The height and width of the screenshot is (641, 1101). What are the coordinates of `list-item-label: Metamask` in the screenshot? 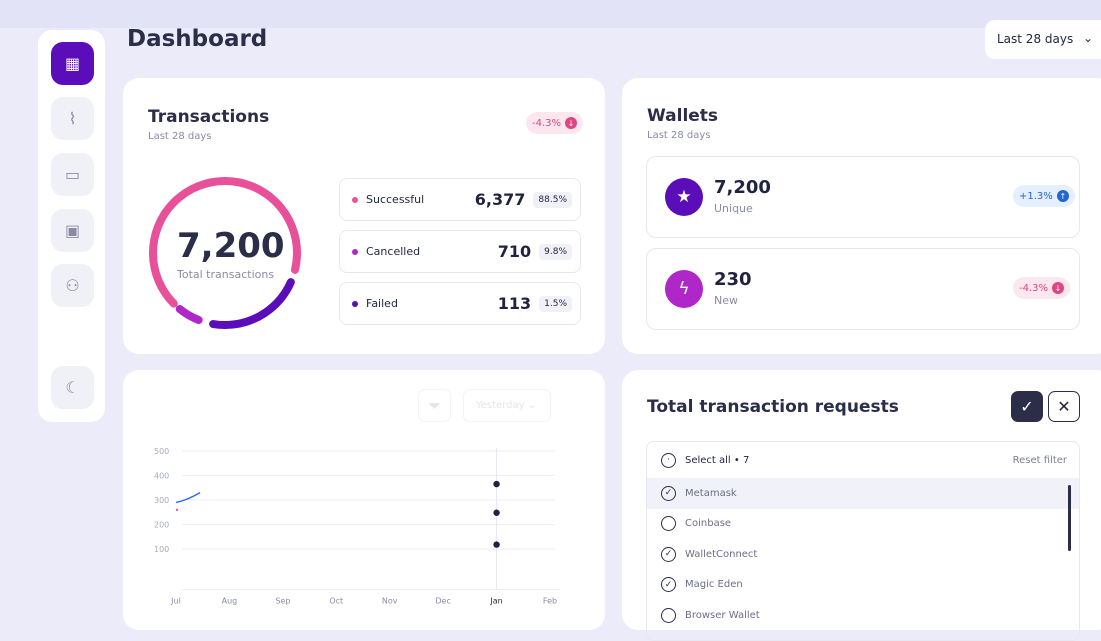 It's located at (711, 493).